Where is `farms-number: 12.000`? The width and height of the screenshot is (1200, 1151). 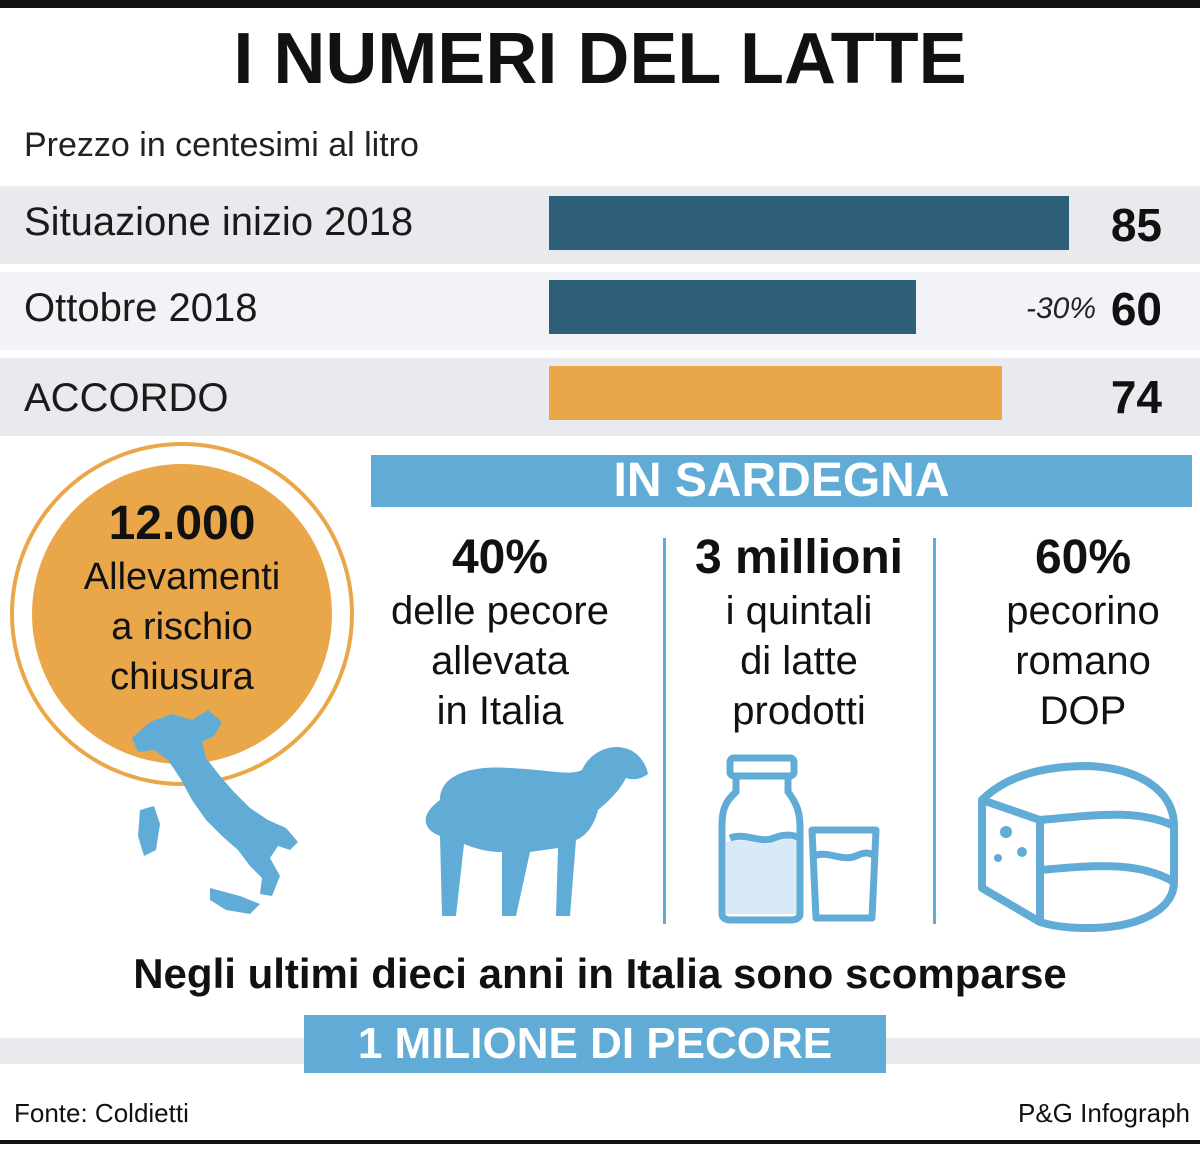 farms-number: 12.000 is located at coordinates (182, 523).